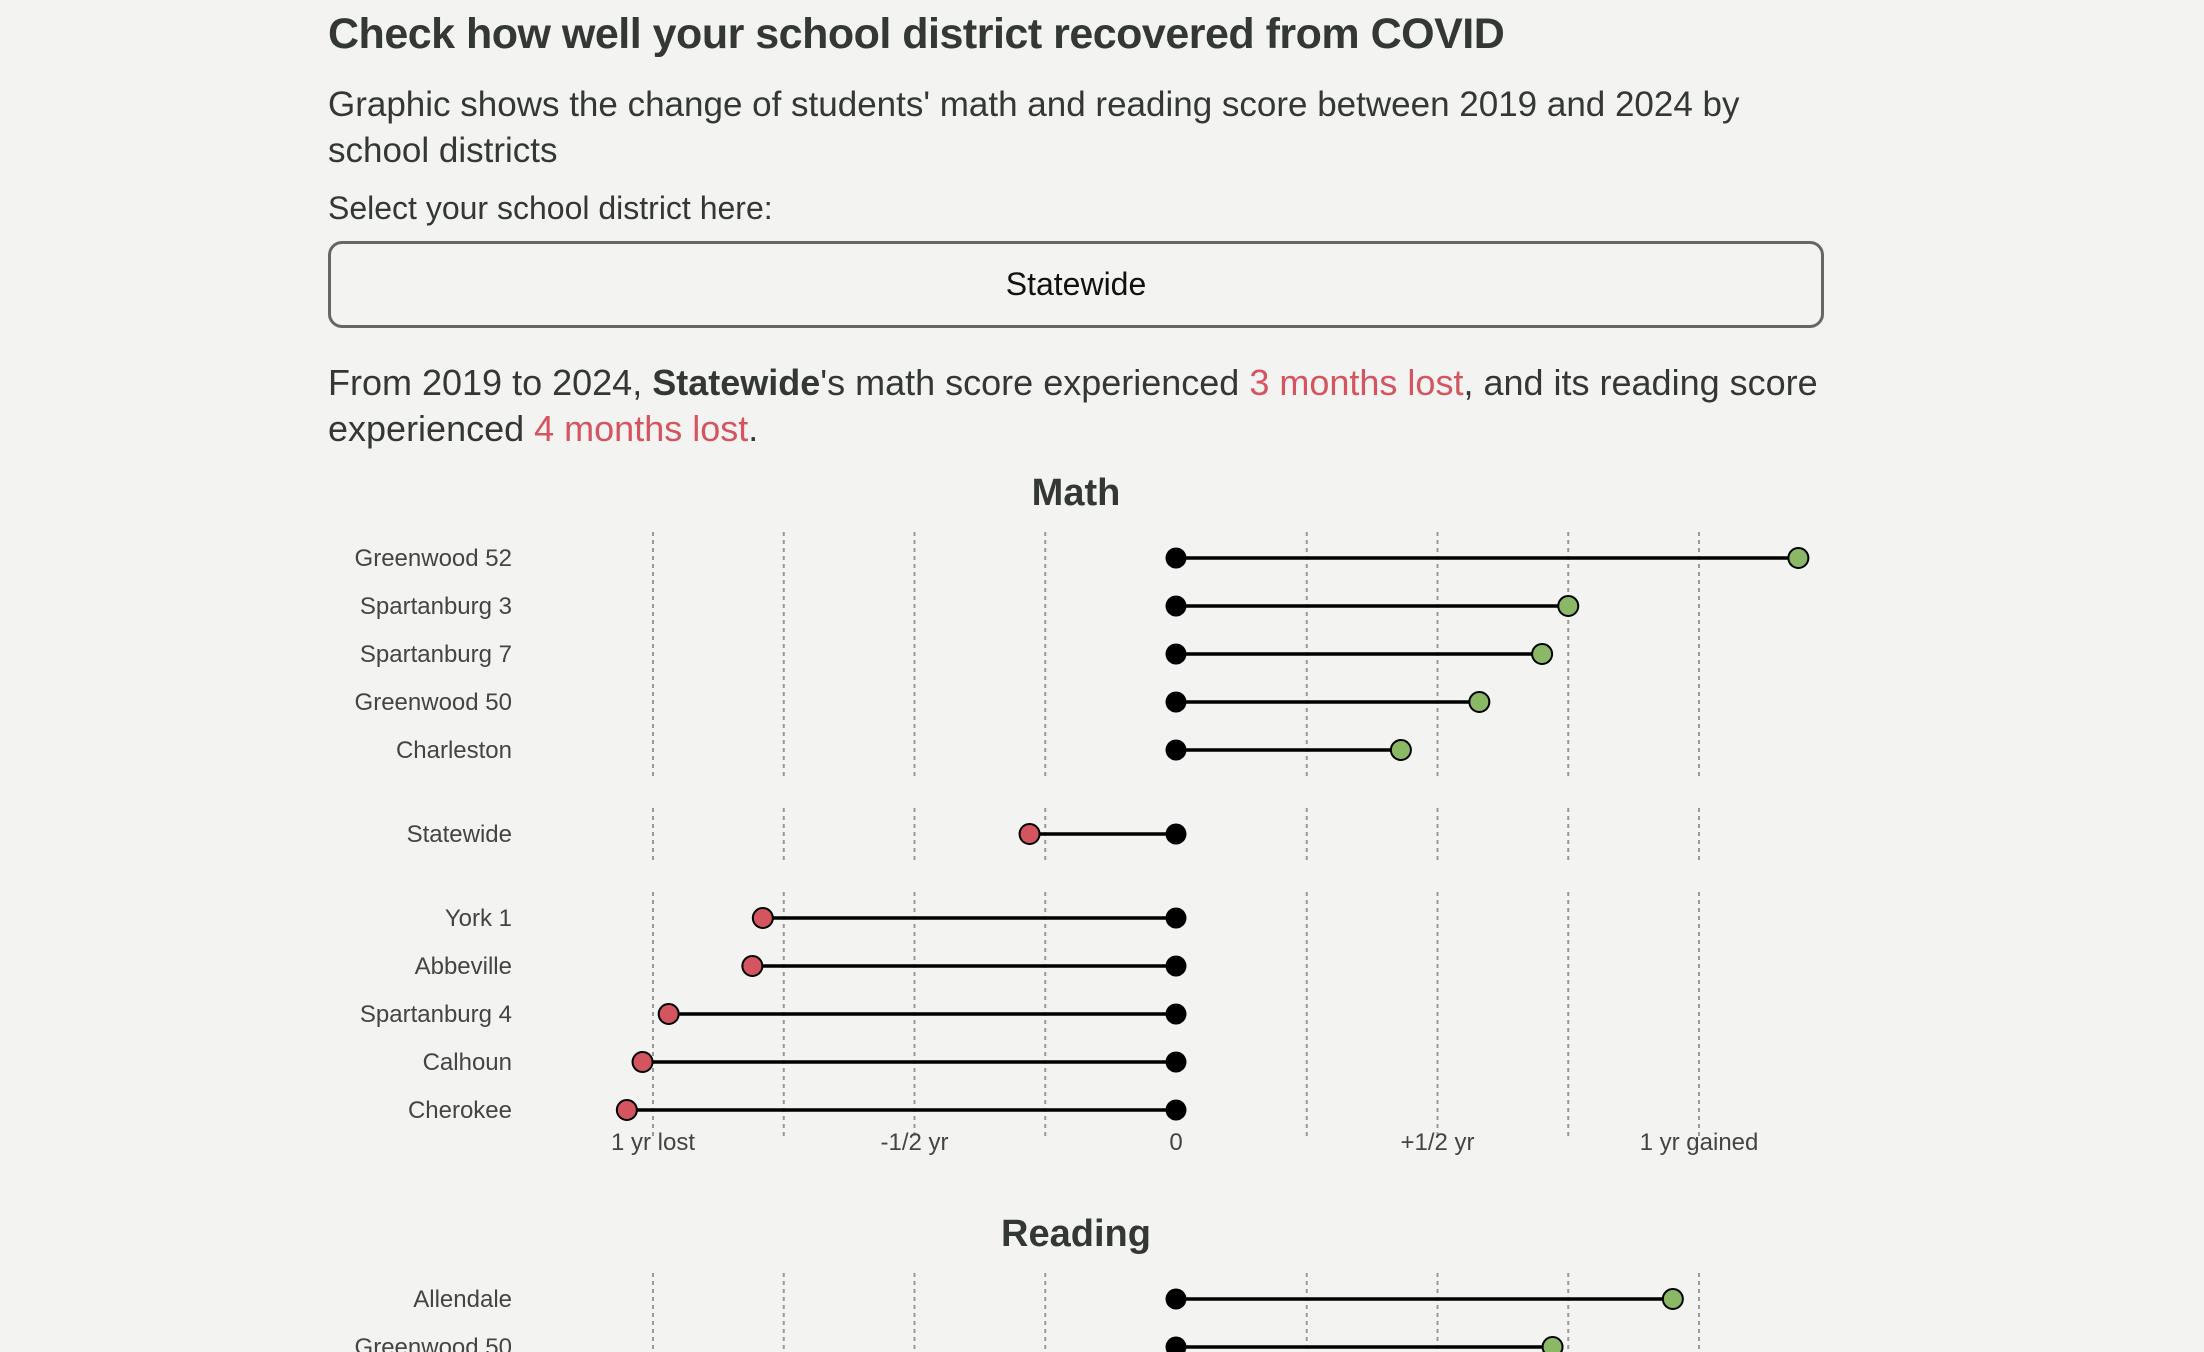  What do you see at coordinates (1699, 1142) in the screenshot?
I see `tick-label: 1 yr gained` at bounding box center [1699, 1142].